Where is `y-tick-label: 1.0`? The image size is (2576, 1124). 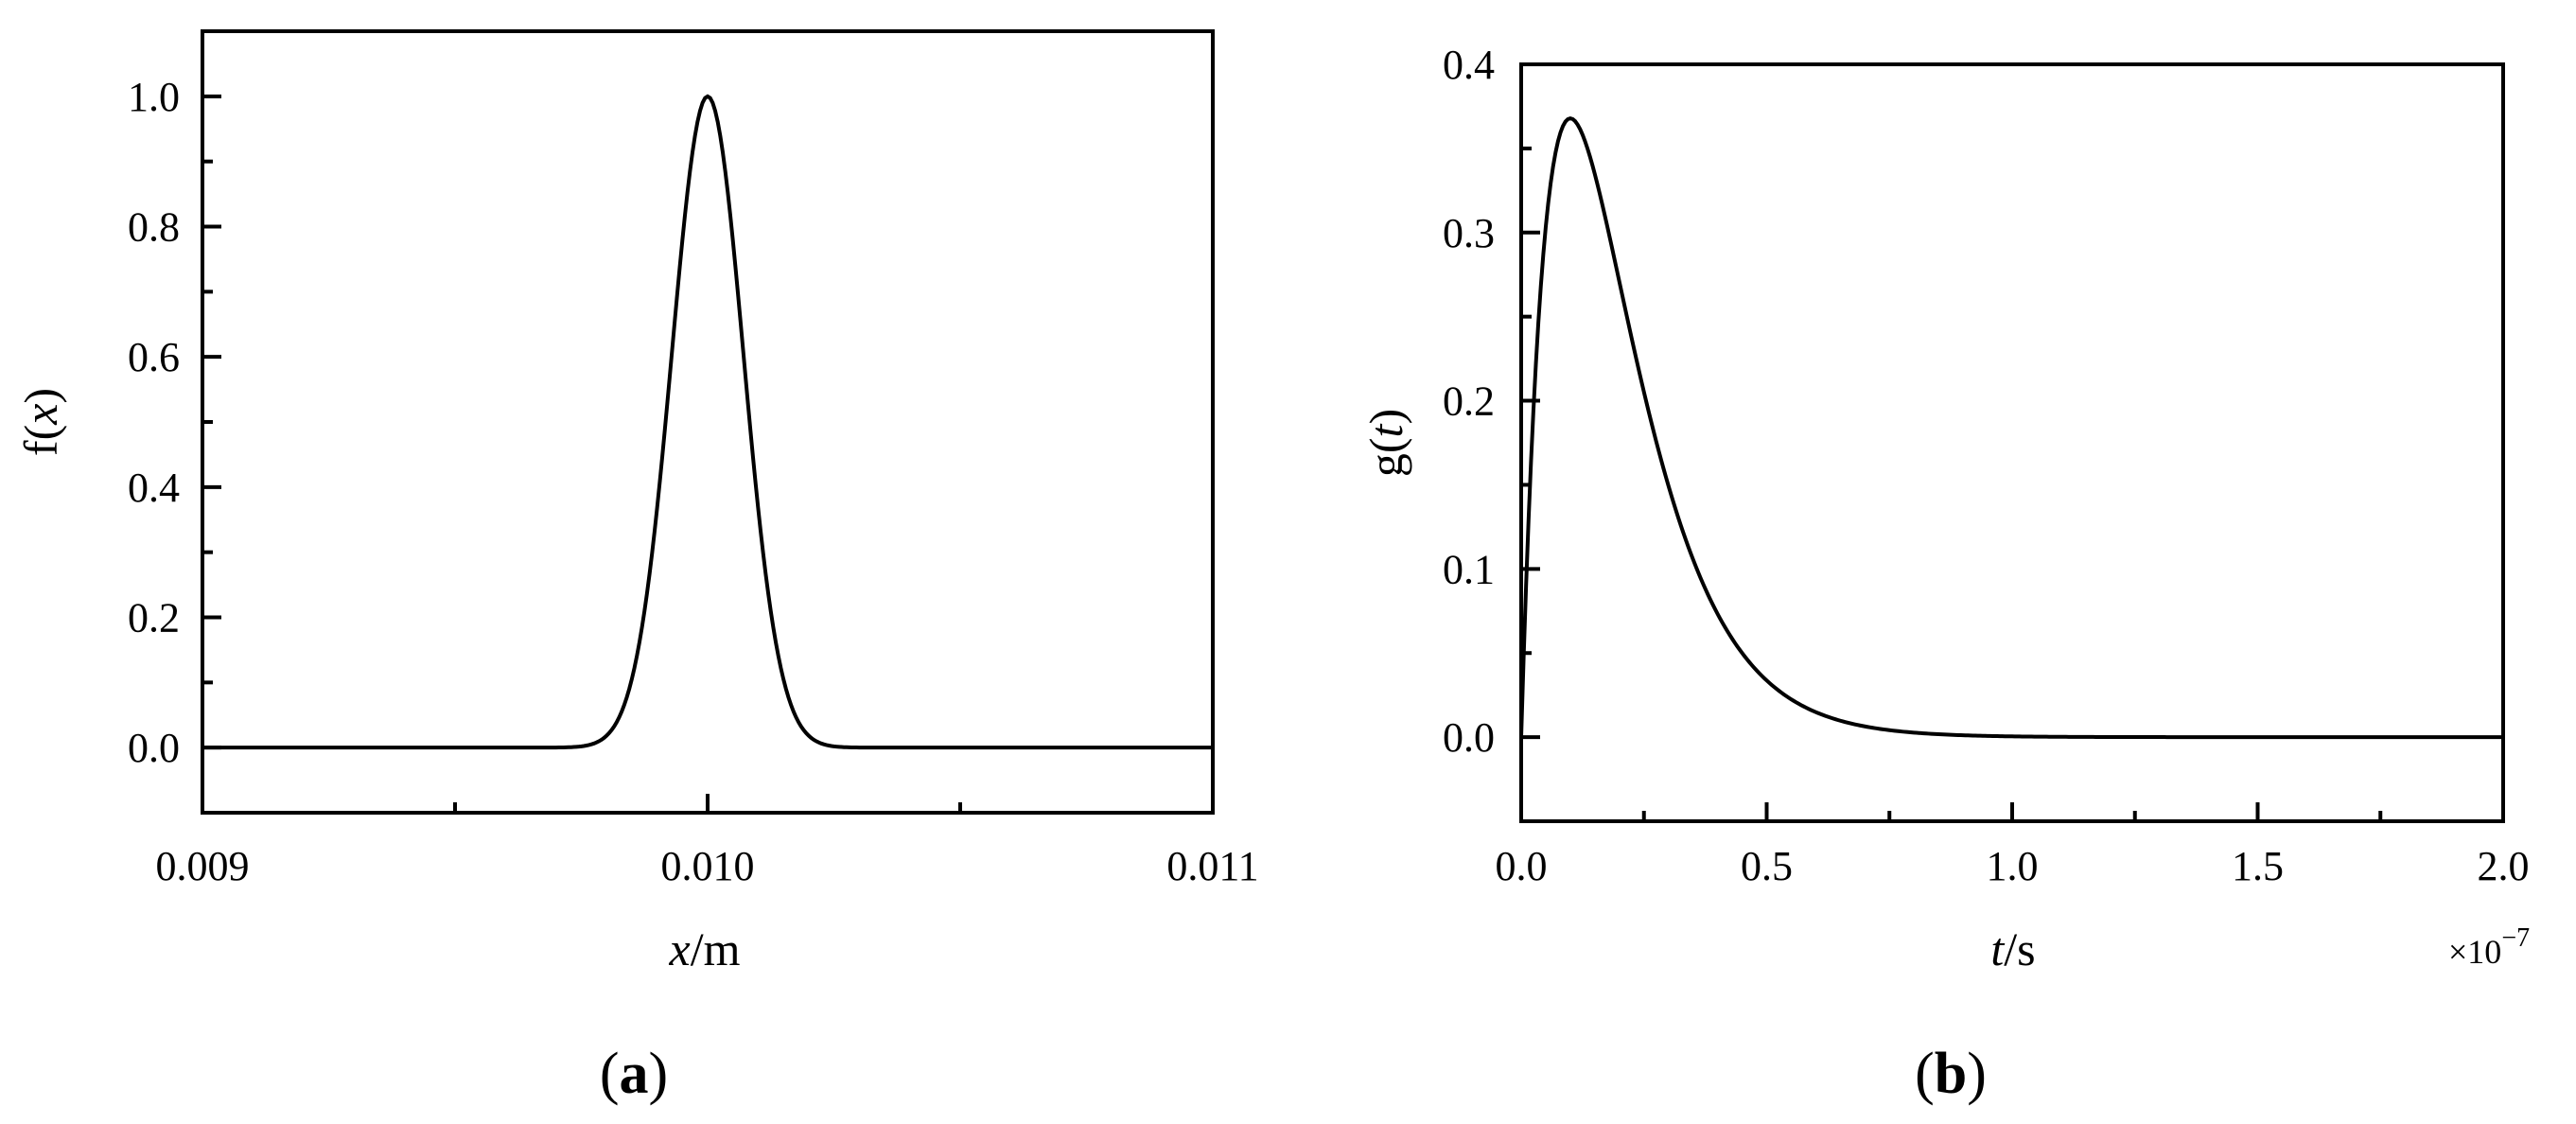 y-tick-label: 1.0 is located at coordinates (154, 97).